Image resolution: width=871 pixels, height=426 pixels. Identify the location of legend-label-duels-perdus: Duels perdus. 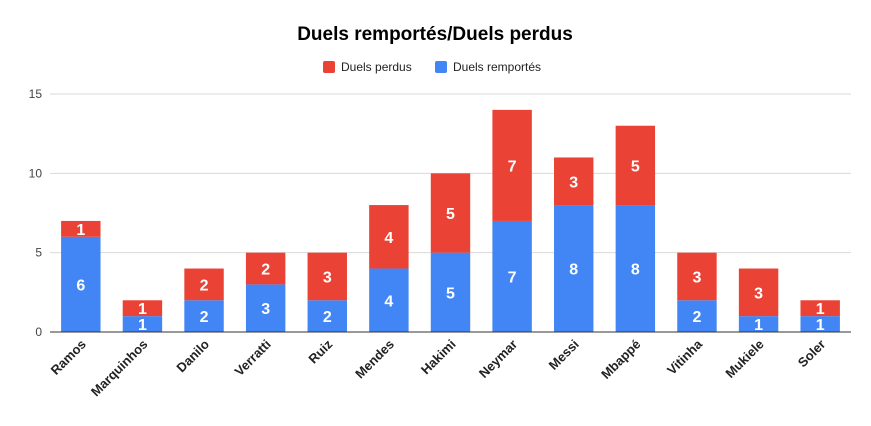
(376, 67).